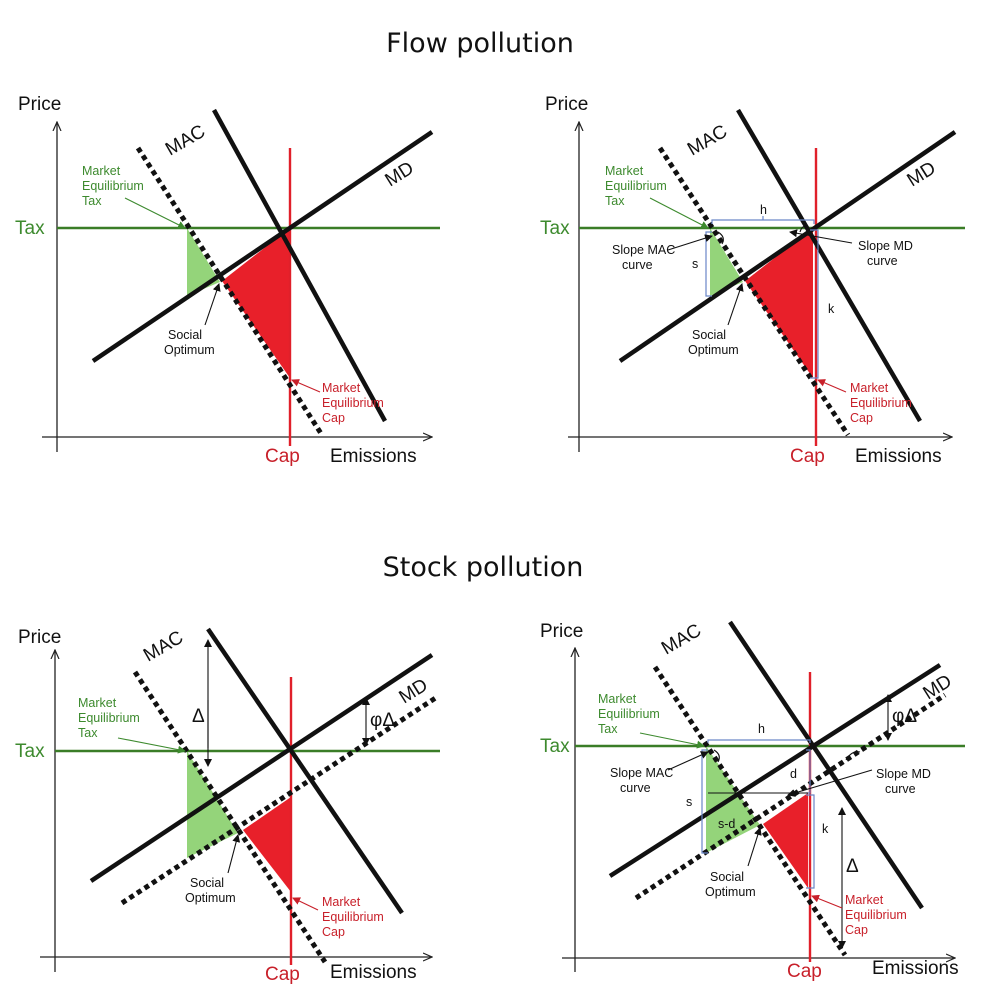 The image size is (987, 1005). I want to click on d-bracket, so click(808, 771).